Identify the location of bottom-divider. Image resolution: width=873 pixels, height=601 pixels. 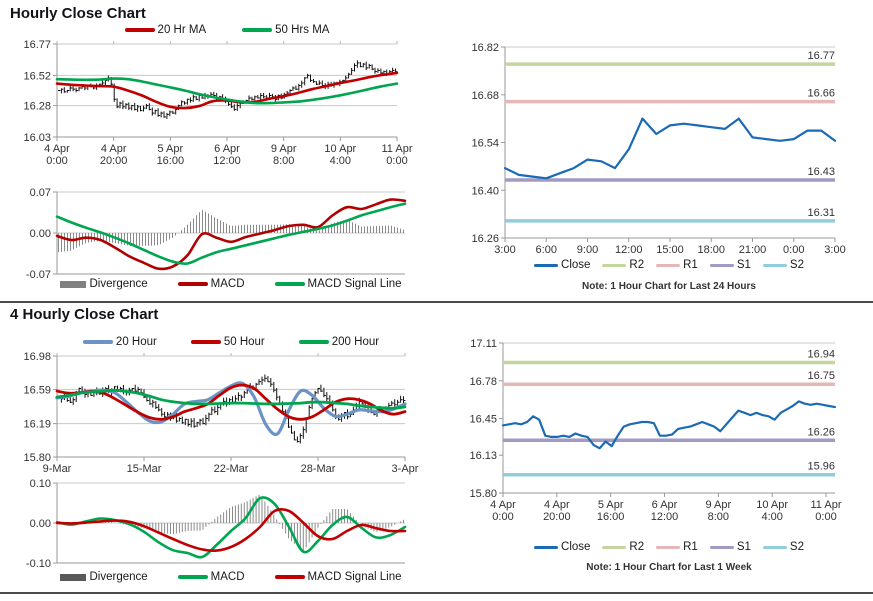
(436, 593).